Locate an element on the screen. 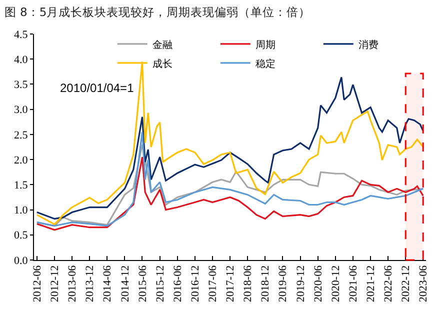 This screenshot has width=442, height=326. x-tick-label: 2017-12 is located at coordinates (230, 283).